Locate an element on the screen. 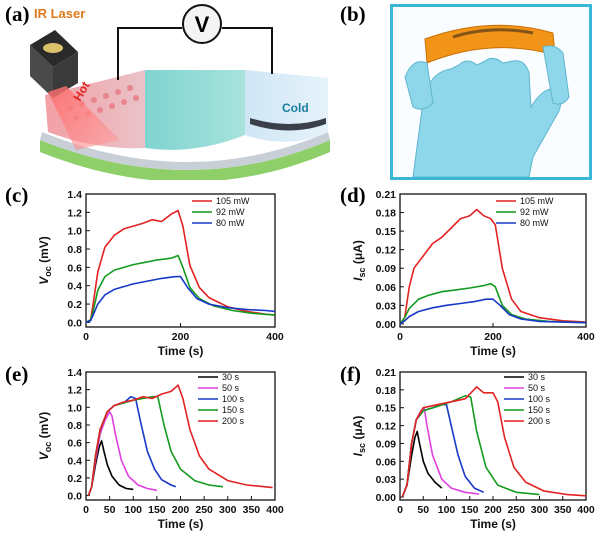 This screenshot has width=600, height=537. y-tick-label: 0.15 is located at coordinates (386, 409).